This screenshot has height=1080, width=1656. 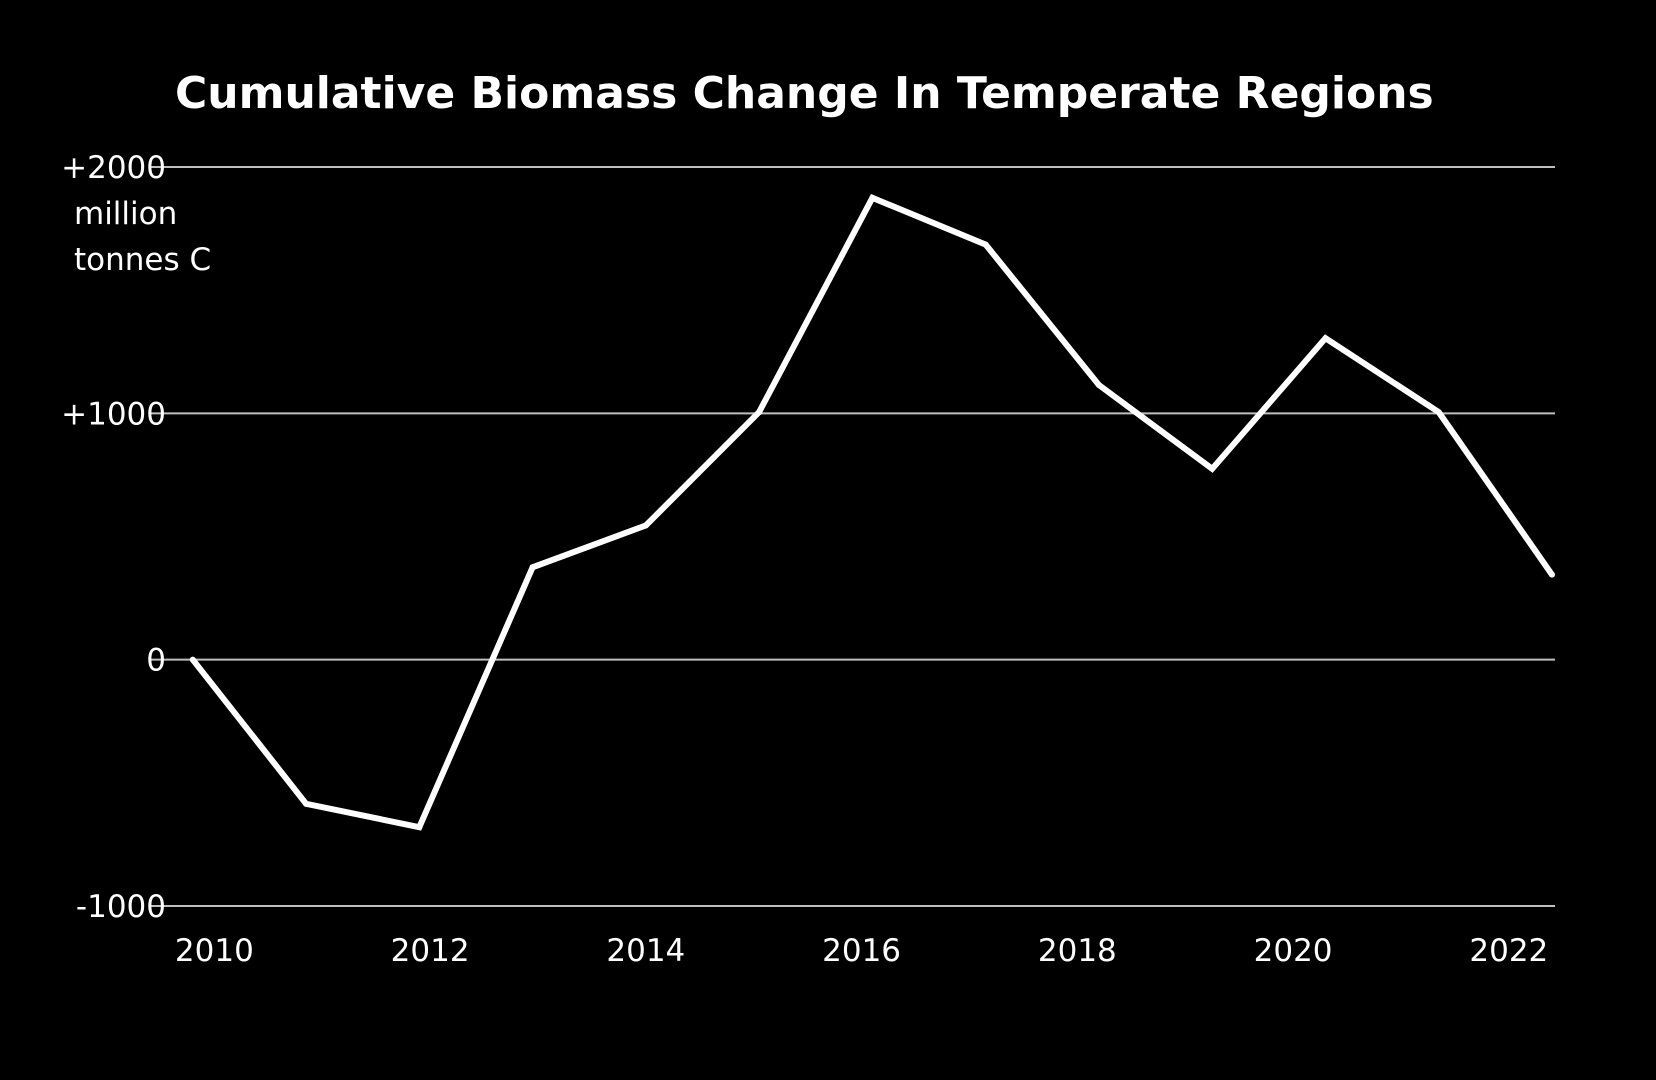 I want to click on x-tick-label: 2018, so click(x=1077, y=951).